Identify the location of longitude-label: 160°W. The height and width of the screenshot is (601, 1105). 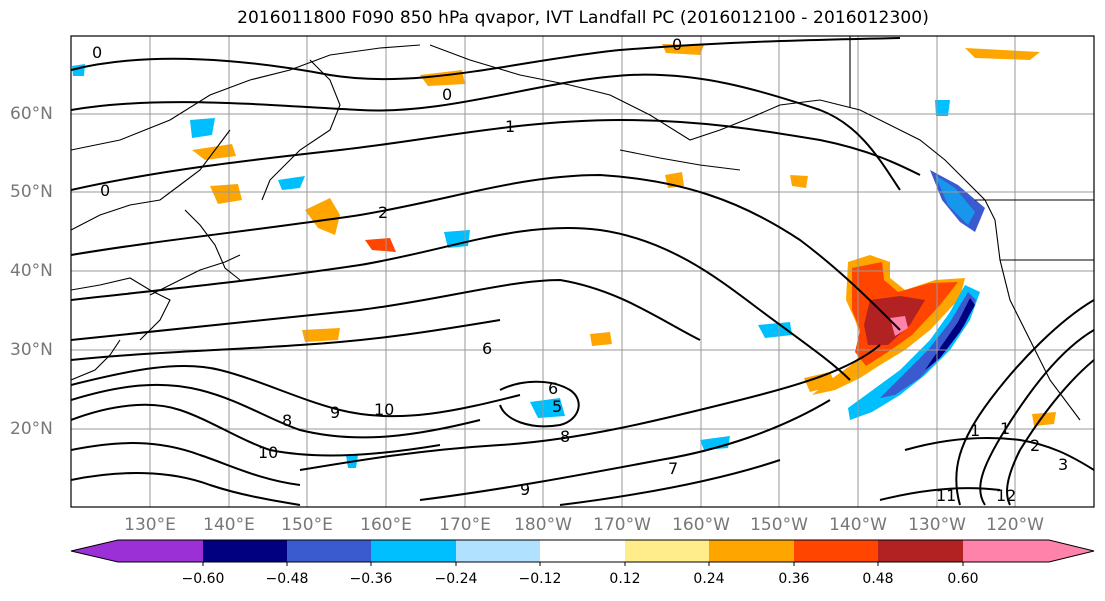
(701, 525).